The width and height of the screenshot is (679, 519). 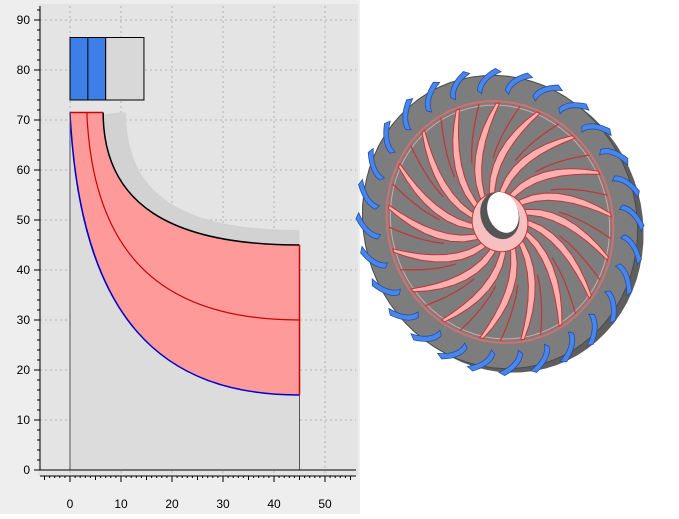 I want to click on shroud-contour, so click(x=201, y=179).